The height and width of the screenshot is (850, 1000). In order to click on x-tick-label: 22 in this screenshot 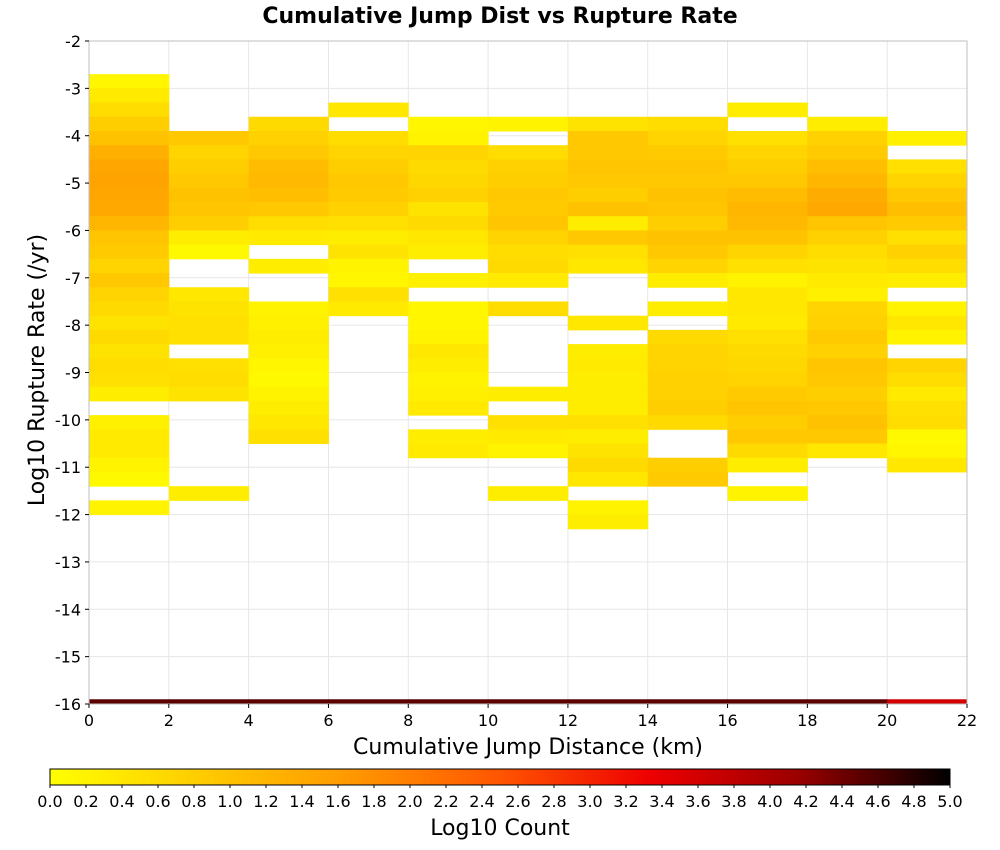, I will do `click(967, 720)`.